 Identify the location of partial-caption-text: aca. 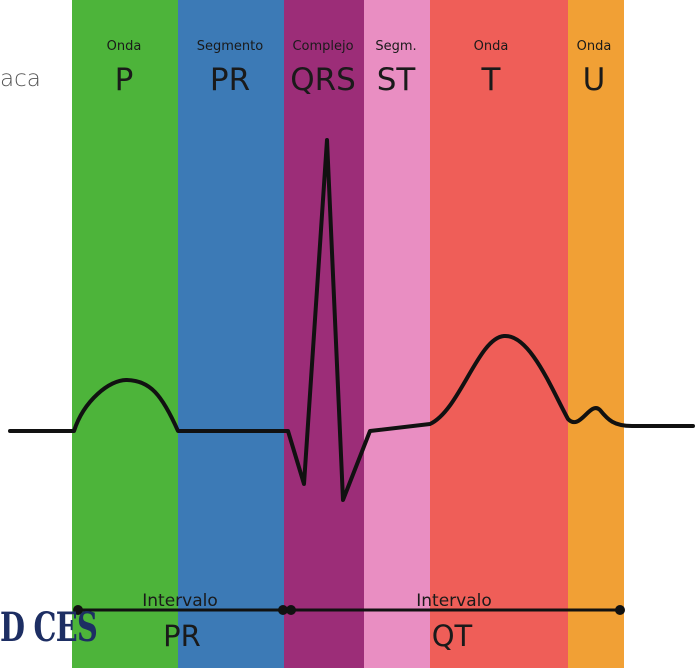
(20, 79).